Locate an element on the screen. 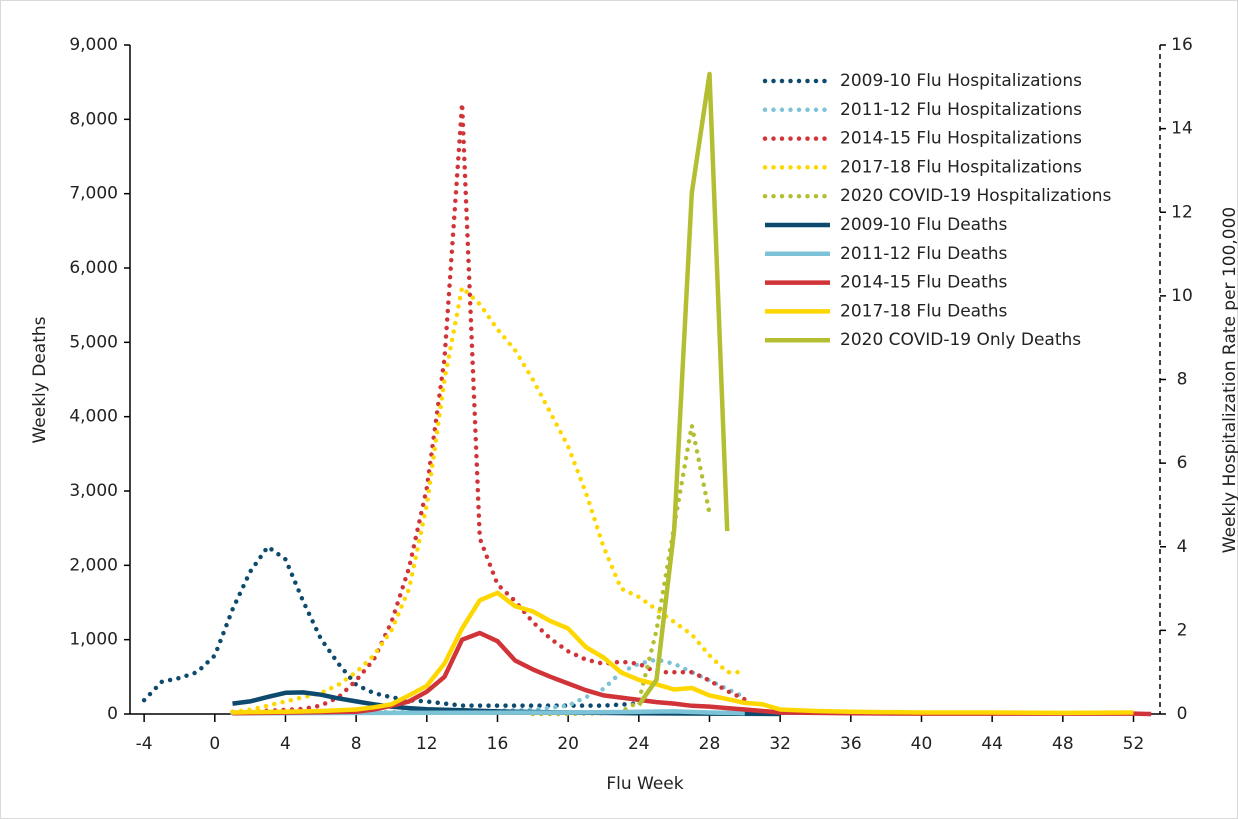 The height and width of the screenshot is (819, 1238). x-tick-label: 44 is located at coordinates (992, 744).